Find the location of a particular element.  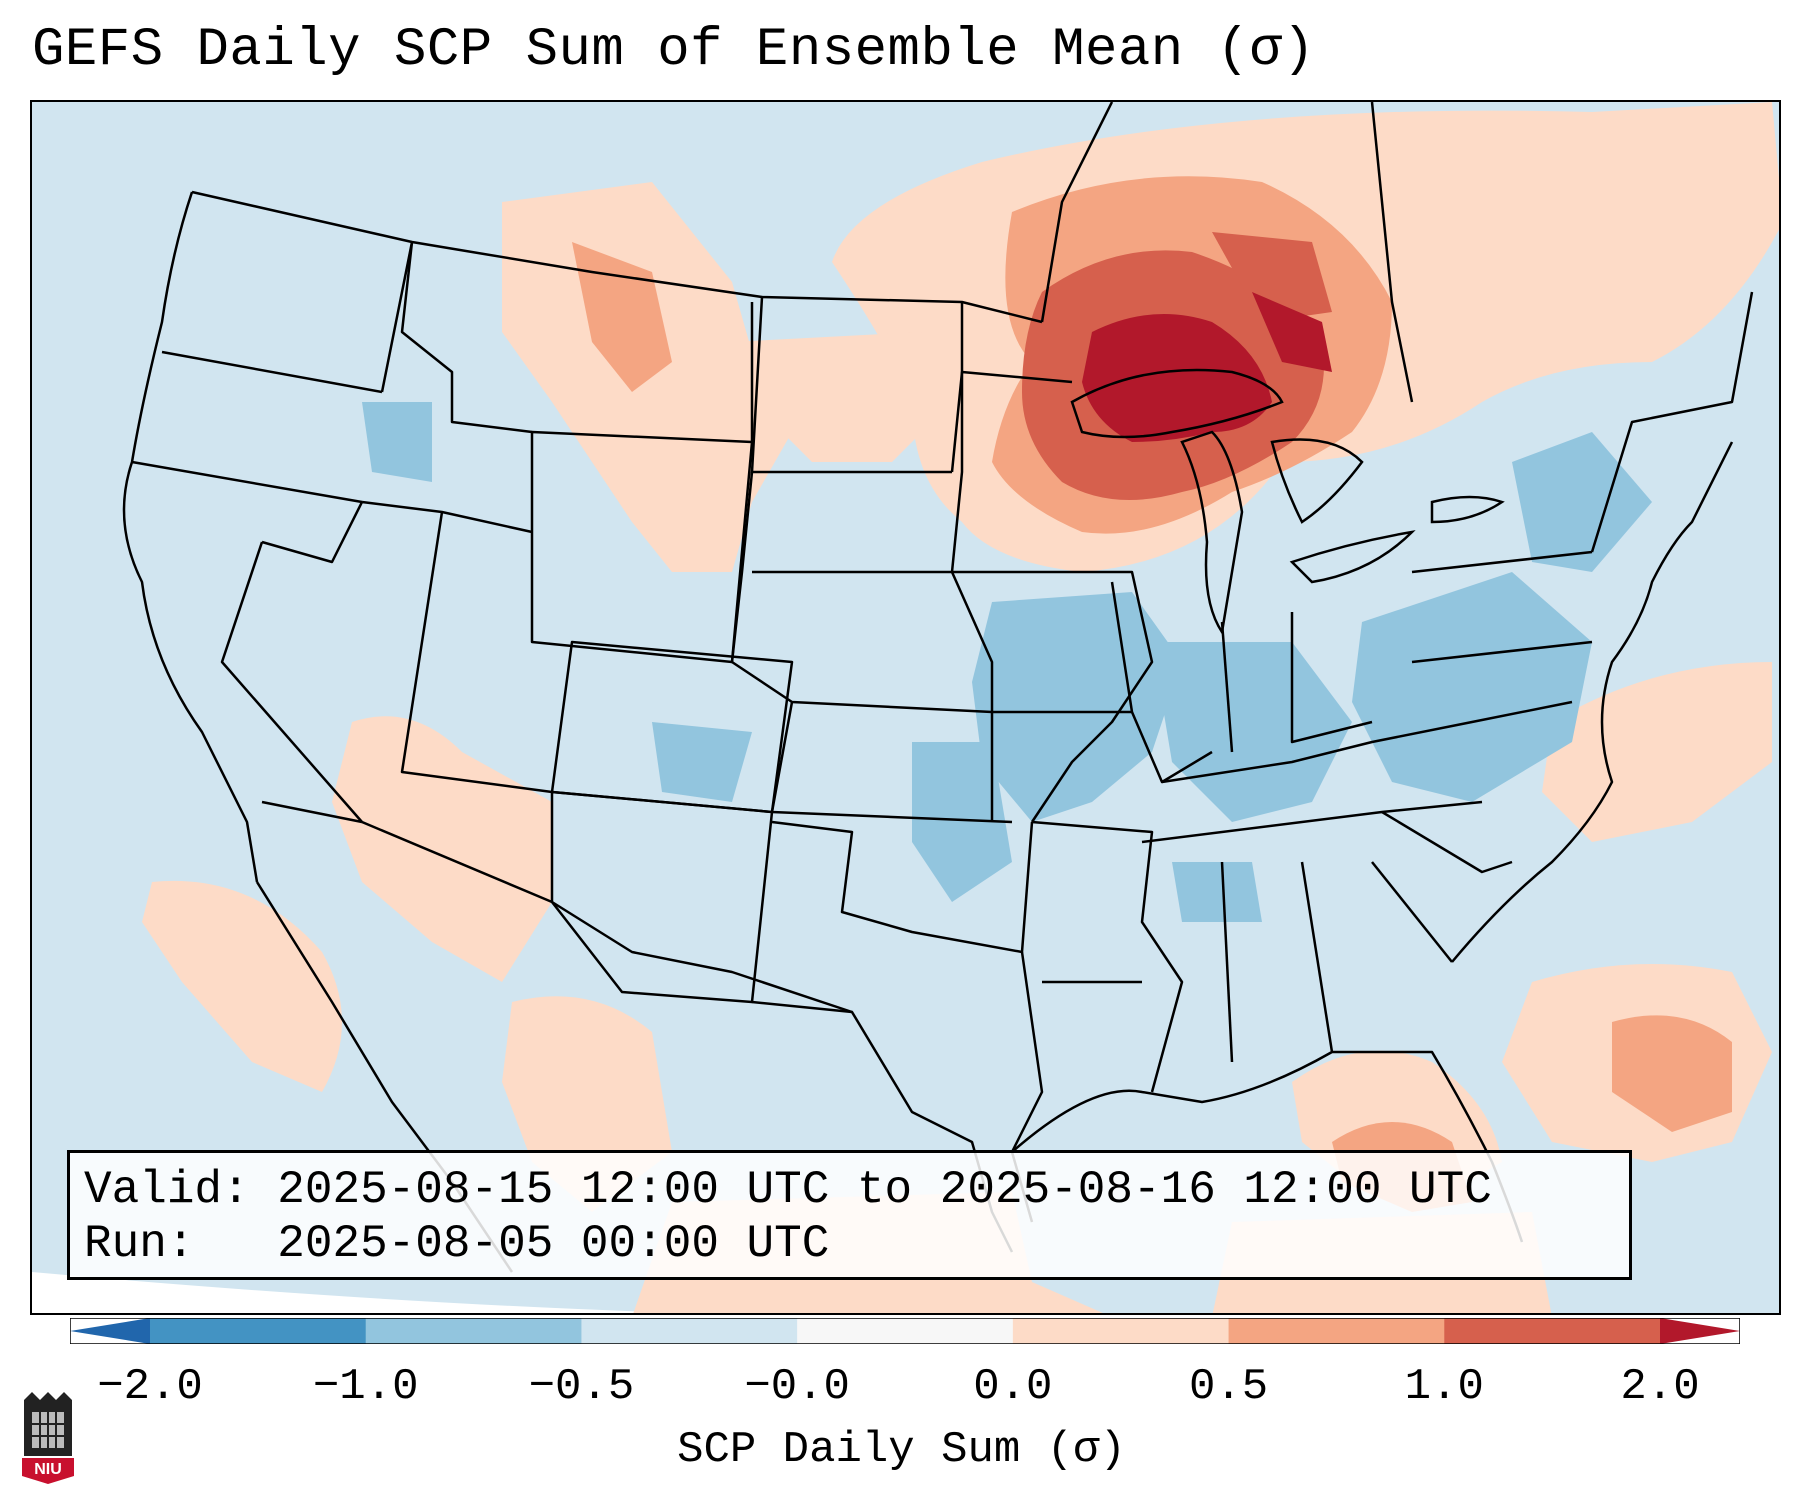

niu-logo: NIU is located at coordinates (48, 1438).